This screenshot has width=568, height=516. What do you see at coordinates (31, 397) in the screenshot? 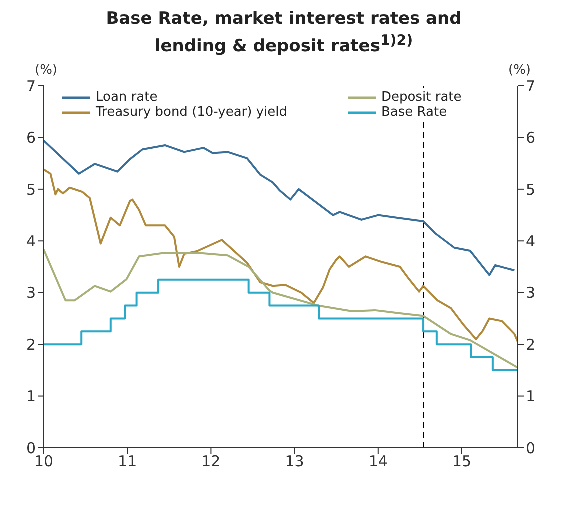
I see `y-tick-label: 1` at bounding box center [31, 397].